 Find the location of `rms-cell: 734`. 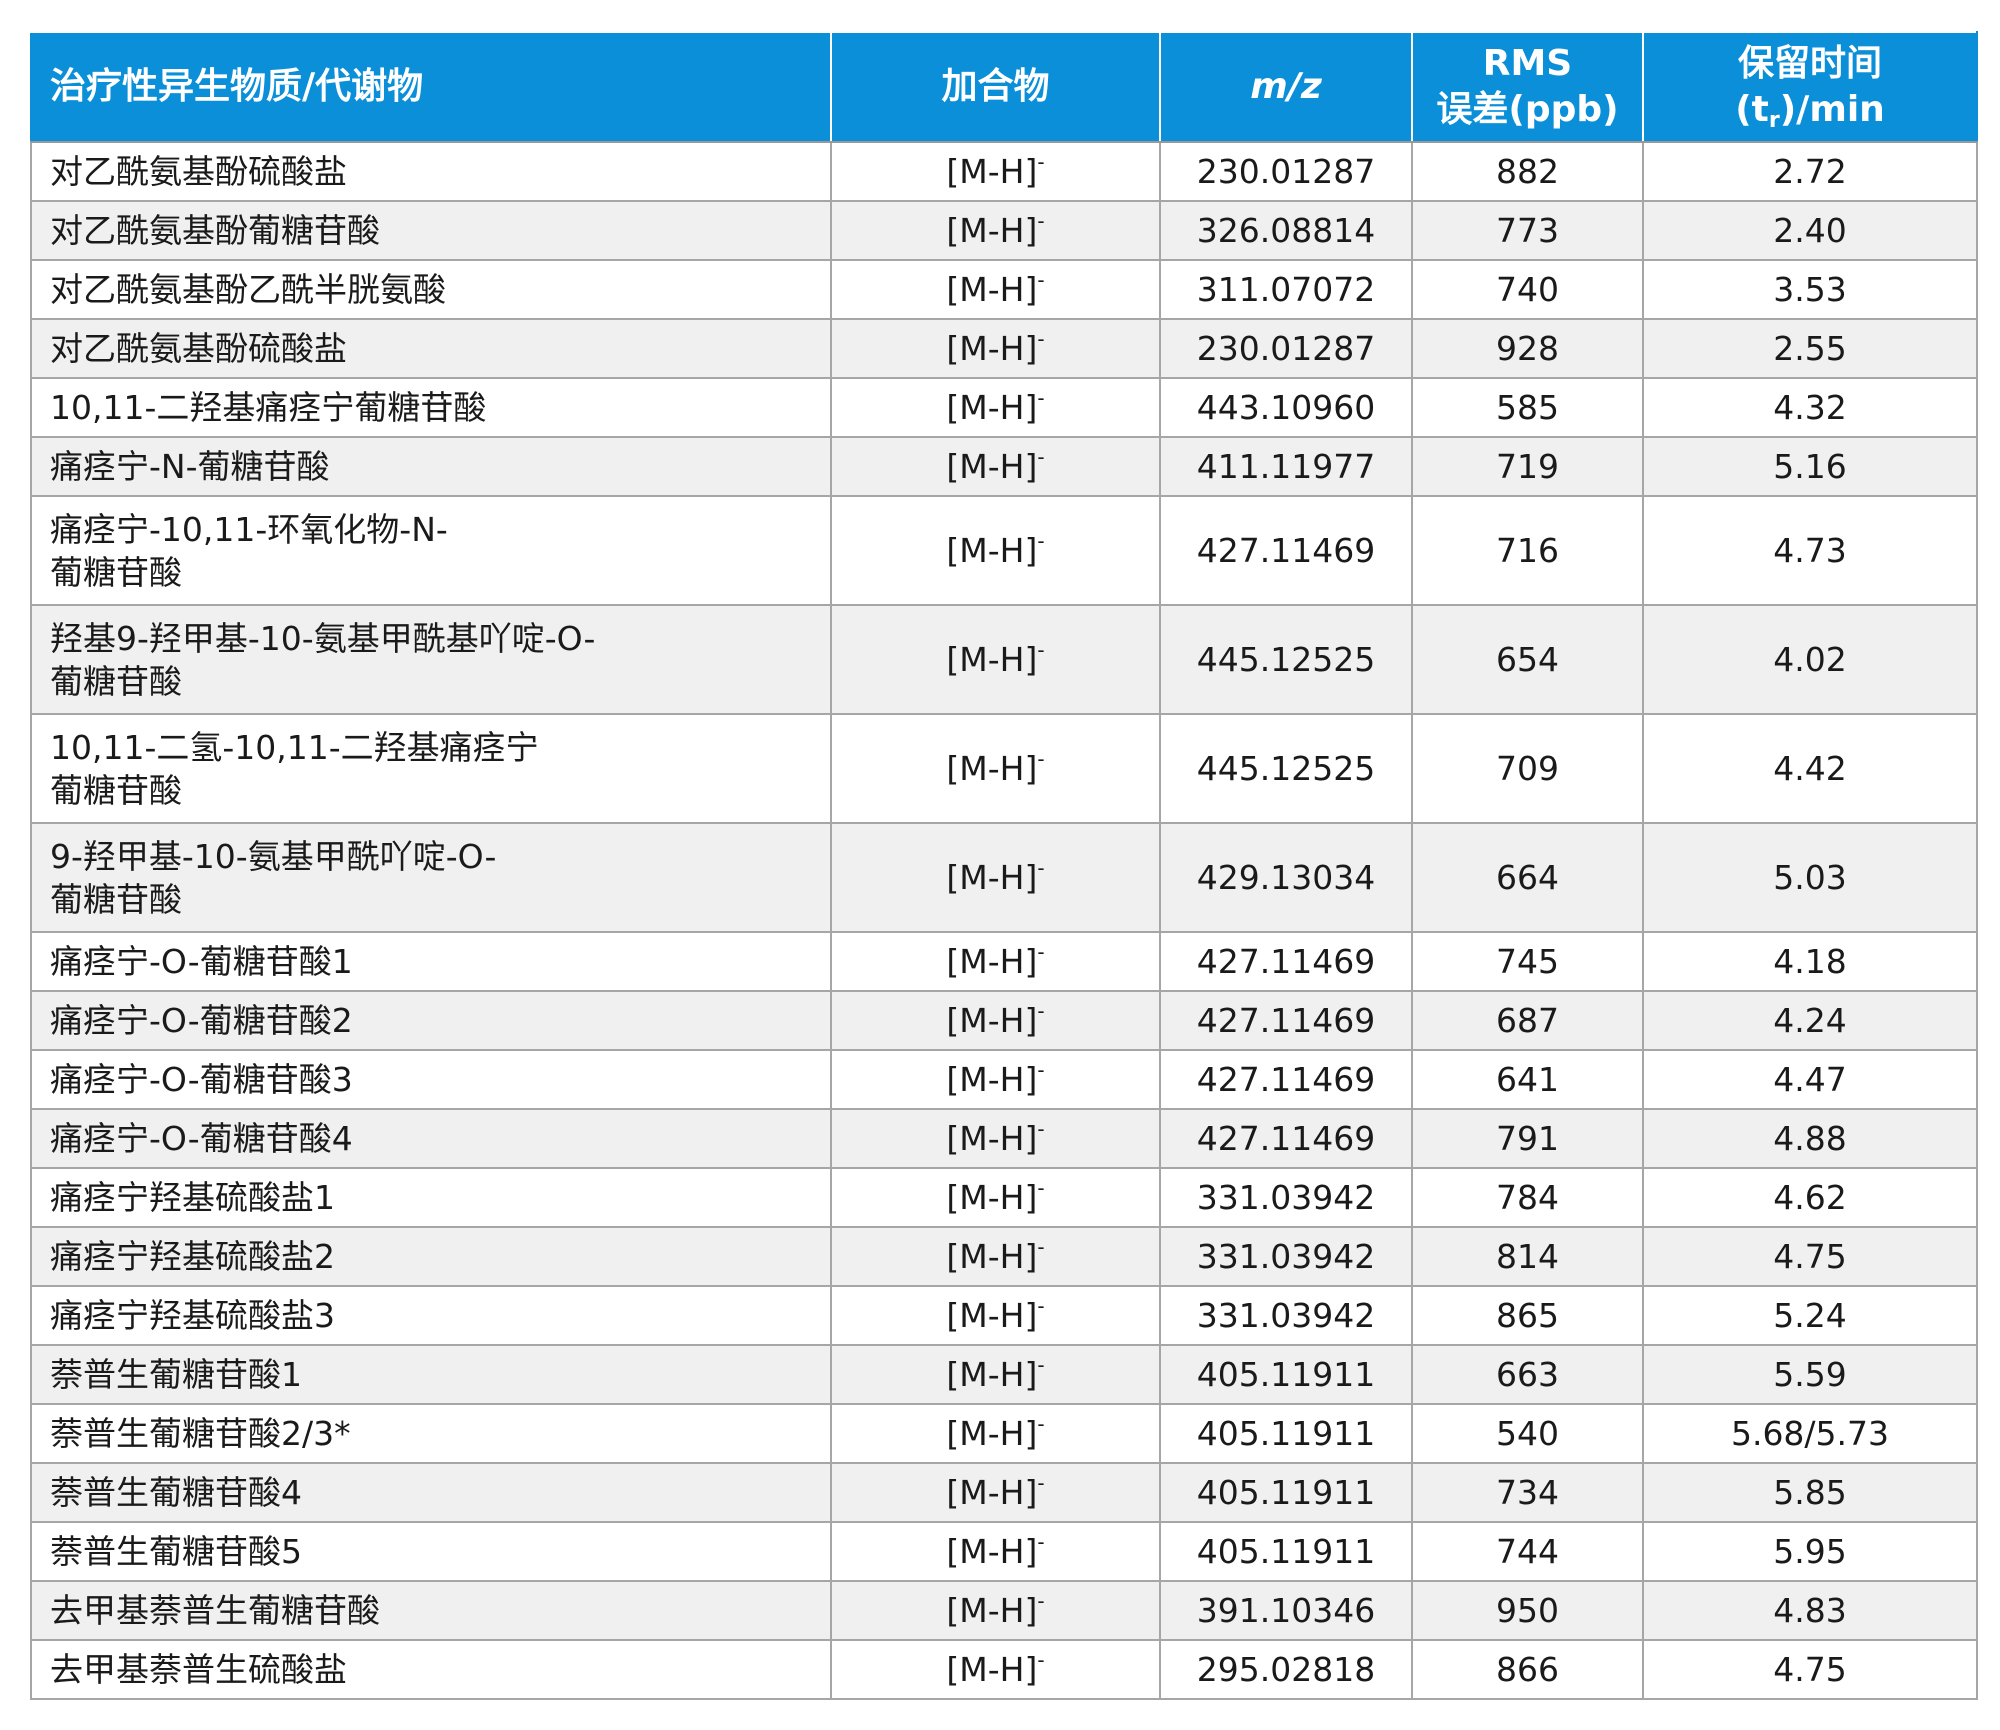

rms-cell: 734 is located at coordinates (1527, 1492).